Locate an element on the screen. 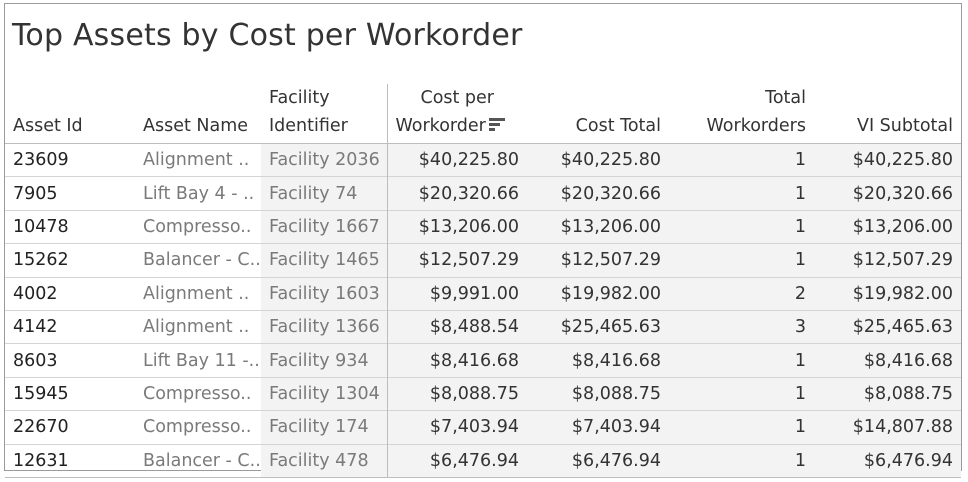 The height and width of the screenshot is (482, 968). cell-asset-id: 4142 is located at coordinates (70, 326).